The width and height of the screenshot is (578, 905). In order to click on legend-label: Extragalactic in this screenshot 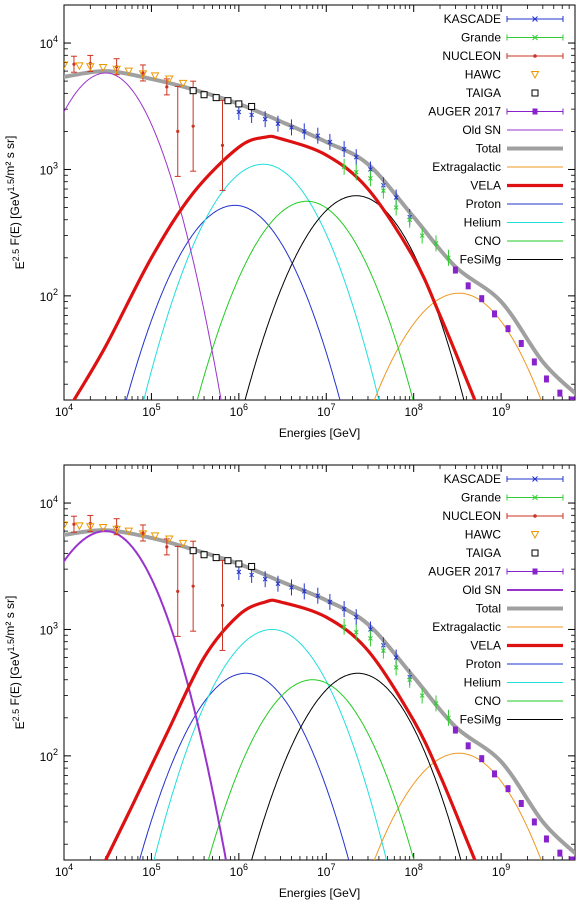, I will do `click(466, 167)`.